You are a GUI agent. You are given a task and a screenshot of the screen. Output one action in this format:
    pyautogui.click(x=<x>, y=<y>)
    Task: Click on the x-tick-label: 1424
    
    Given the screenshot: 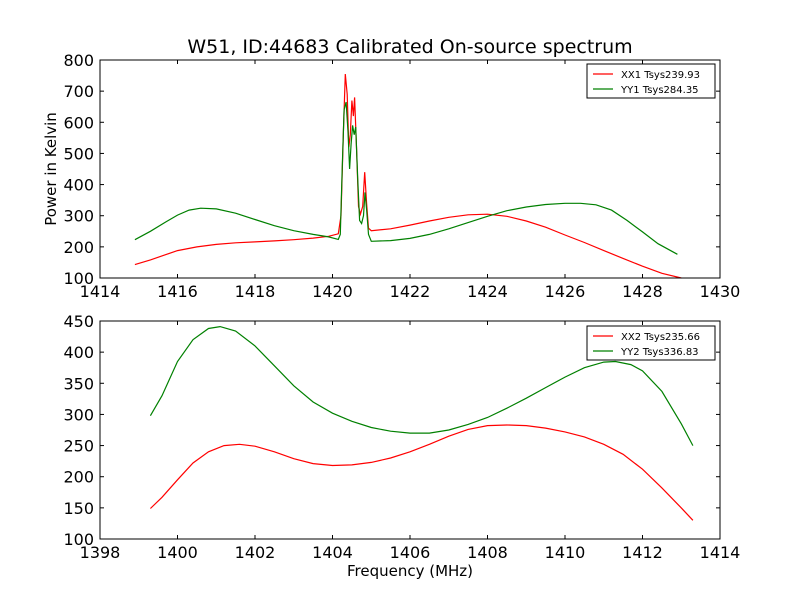 What is the action you would take?
    pyautogui.click(x=487, y=291)
    